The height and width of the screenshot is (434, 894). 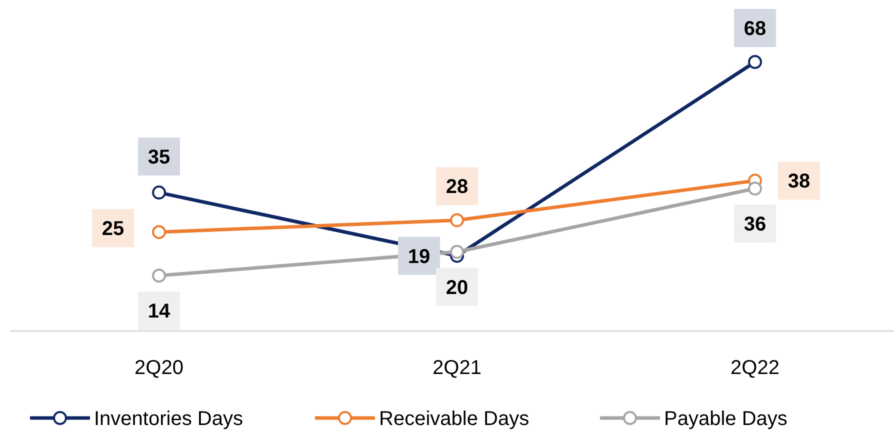 I want to click on data-label: 38, so click(x=799, y=181).